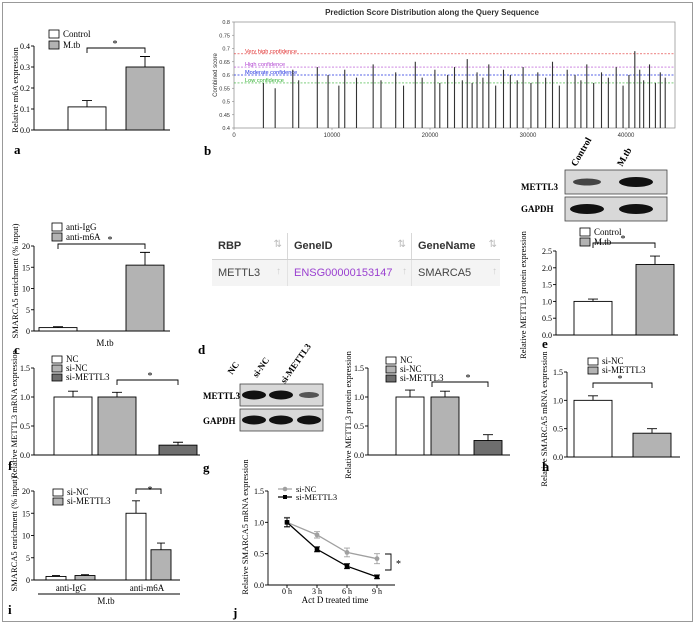 This screenshot has height=626, width=697. I want to click on y-tick-label-g: 1.0, so click(359, 397).